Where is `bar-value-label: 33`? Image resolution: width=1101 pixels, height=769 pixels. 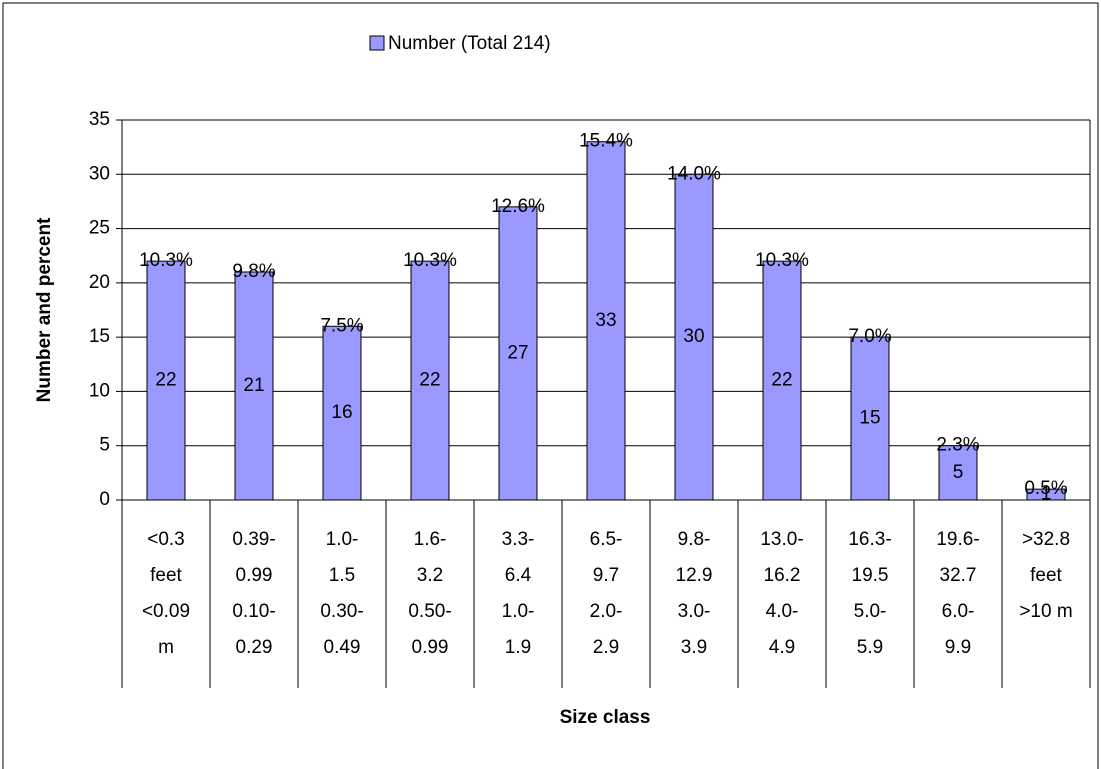
bar-value-label: 33 is located at coordinates (605, 320).